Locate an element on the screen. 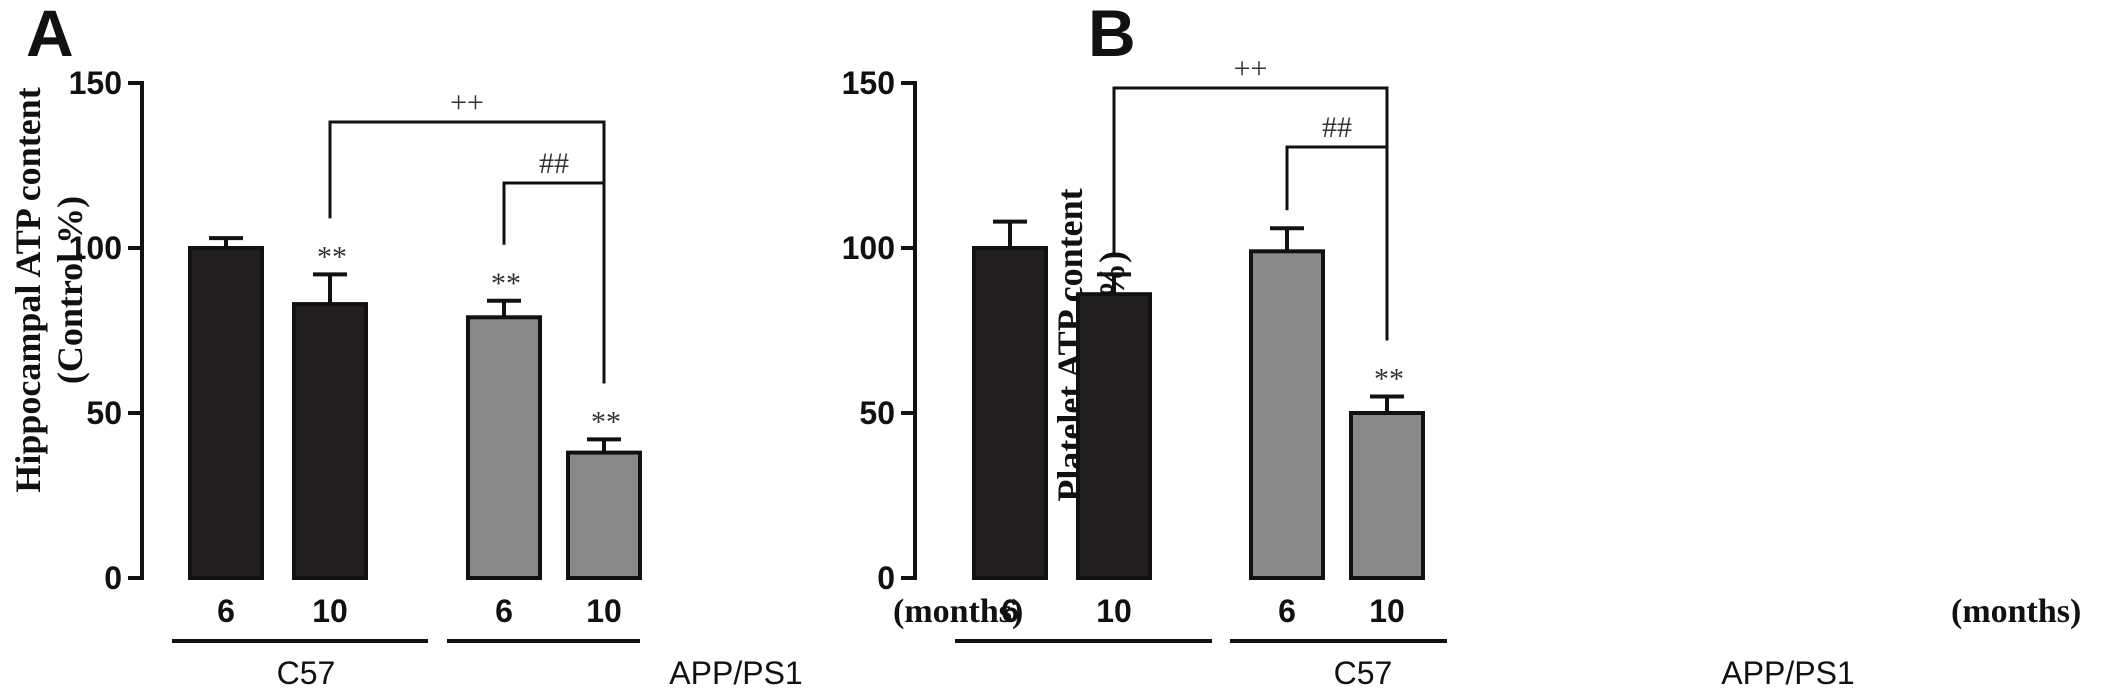  panel-a-unit-label: (months) is located at coordinates (958, 611).